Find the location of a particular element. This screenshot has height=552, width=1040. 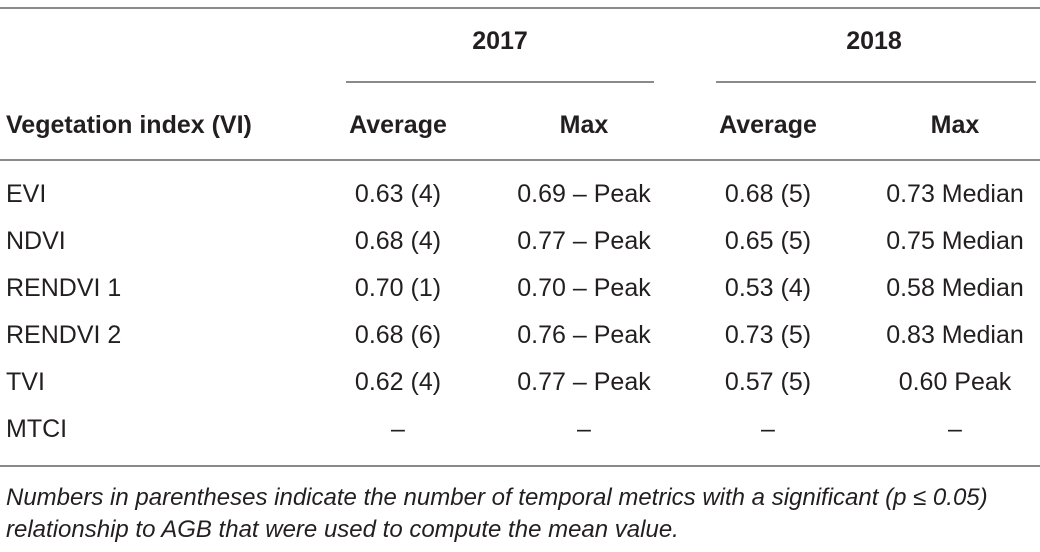

table-cell: 0.73 (5) is located at coordinates (768, 335).